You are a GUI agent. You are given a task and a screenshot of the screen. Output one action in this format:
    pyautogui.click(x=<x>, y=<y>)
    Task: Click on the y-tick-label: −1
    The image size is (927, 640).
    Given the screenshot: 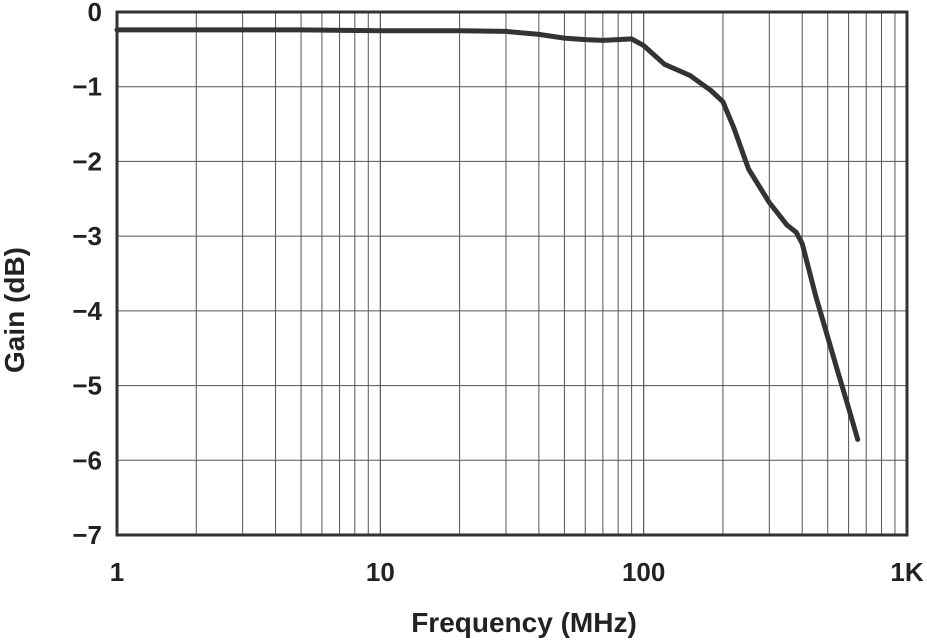 What is the action you would take?
    pyautogui.click(x=87, y=87)
    